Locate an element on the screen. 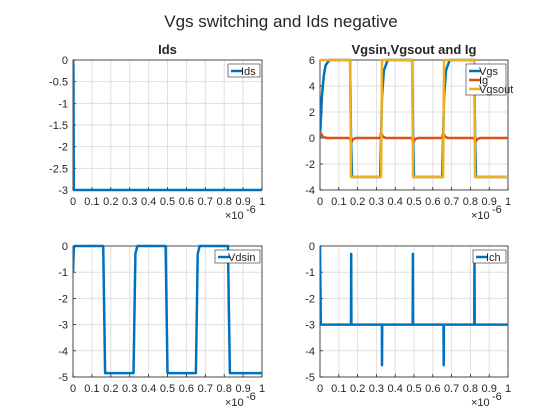  legend: Ids is located at coordinates (244, 70).